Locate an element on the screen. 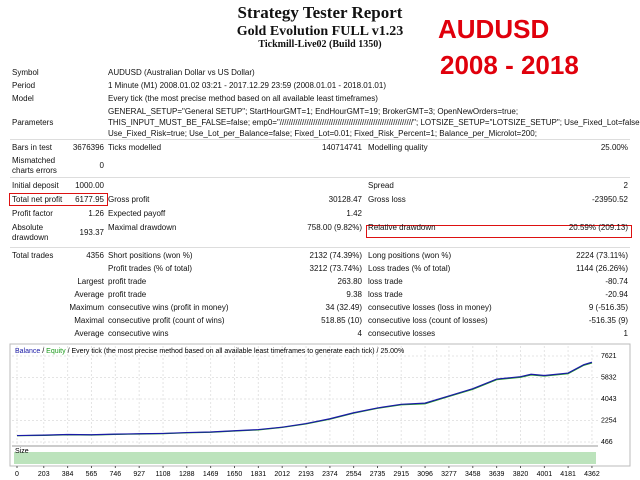 The image size is (640, 480). row-label: Largest is located at coordinates (90, 281).